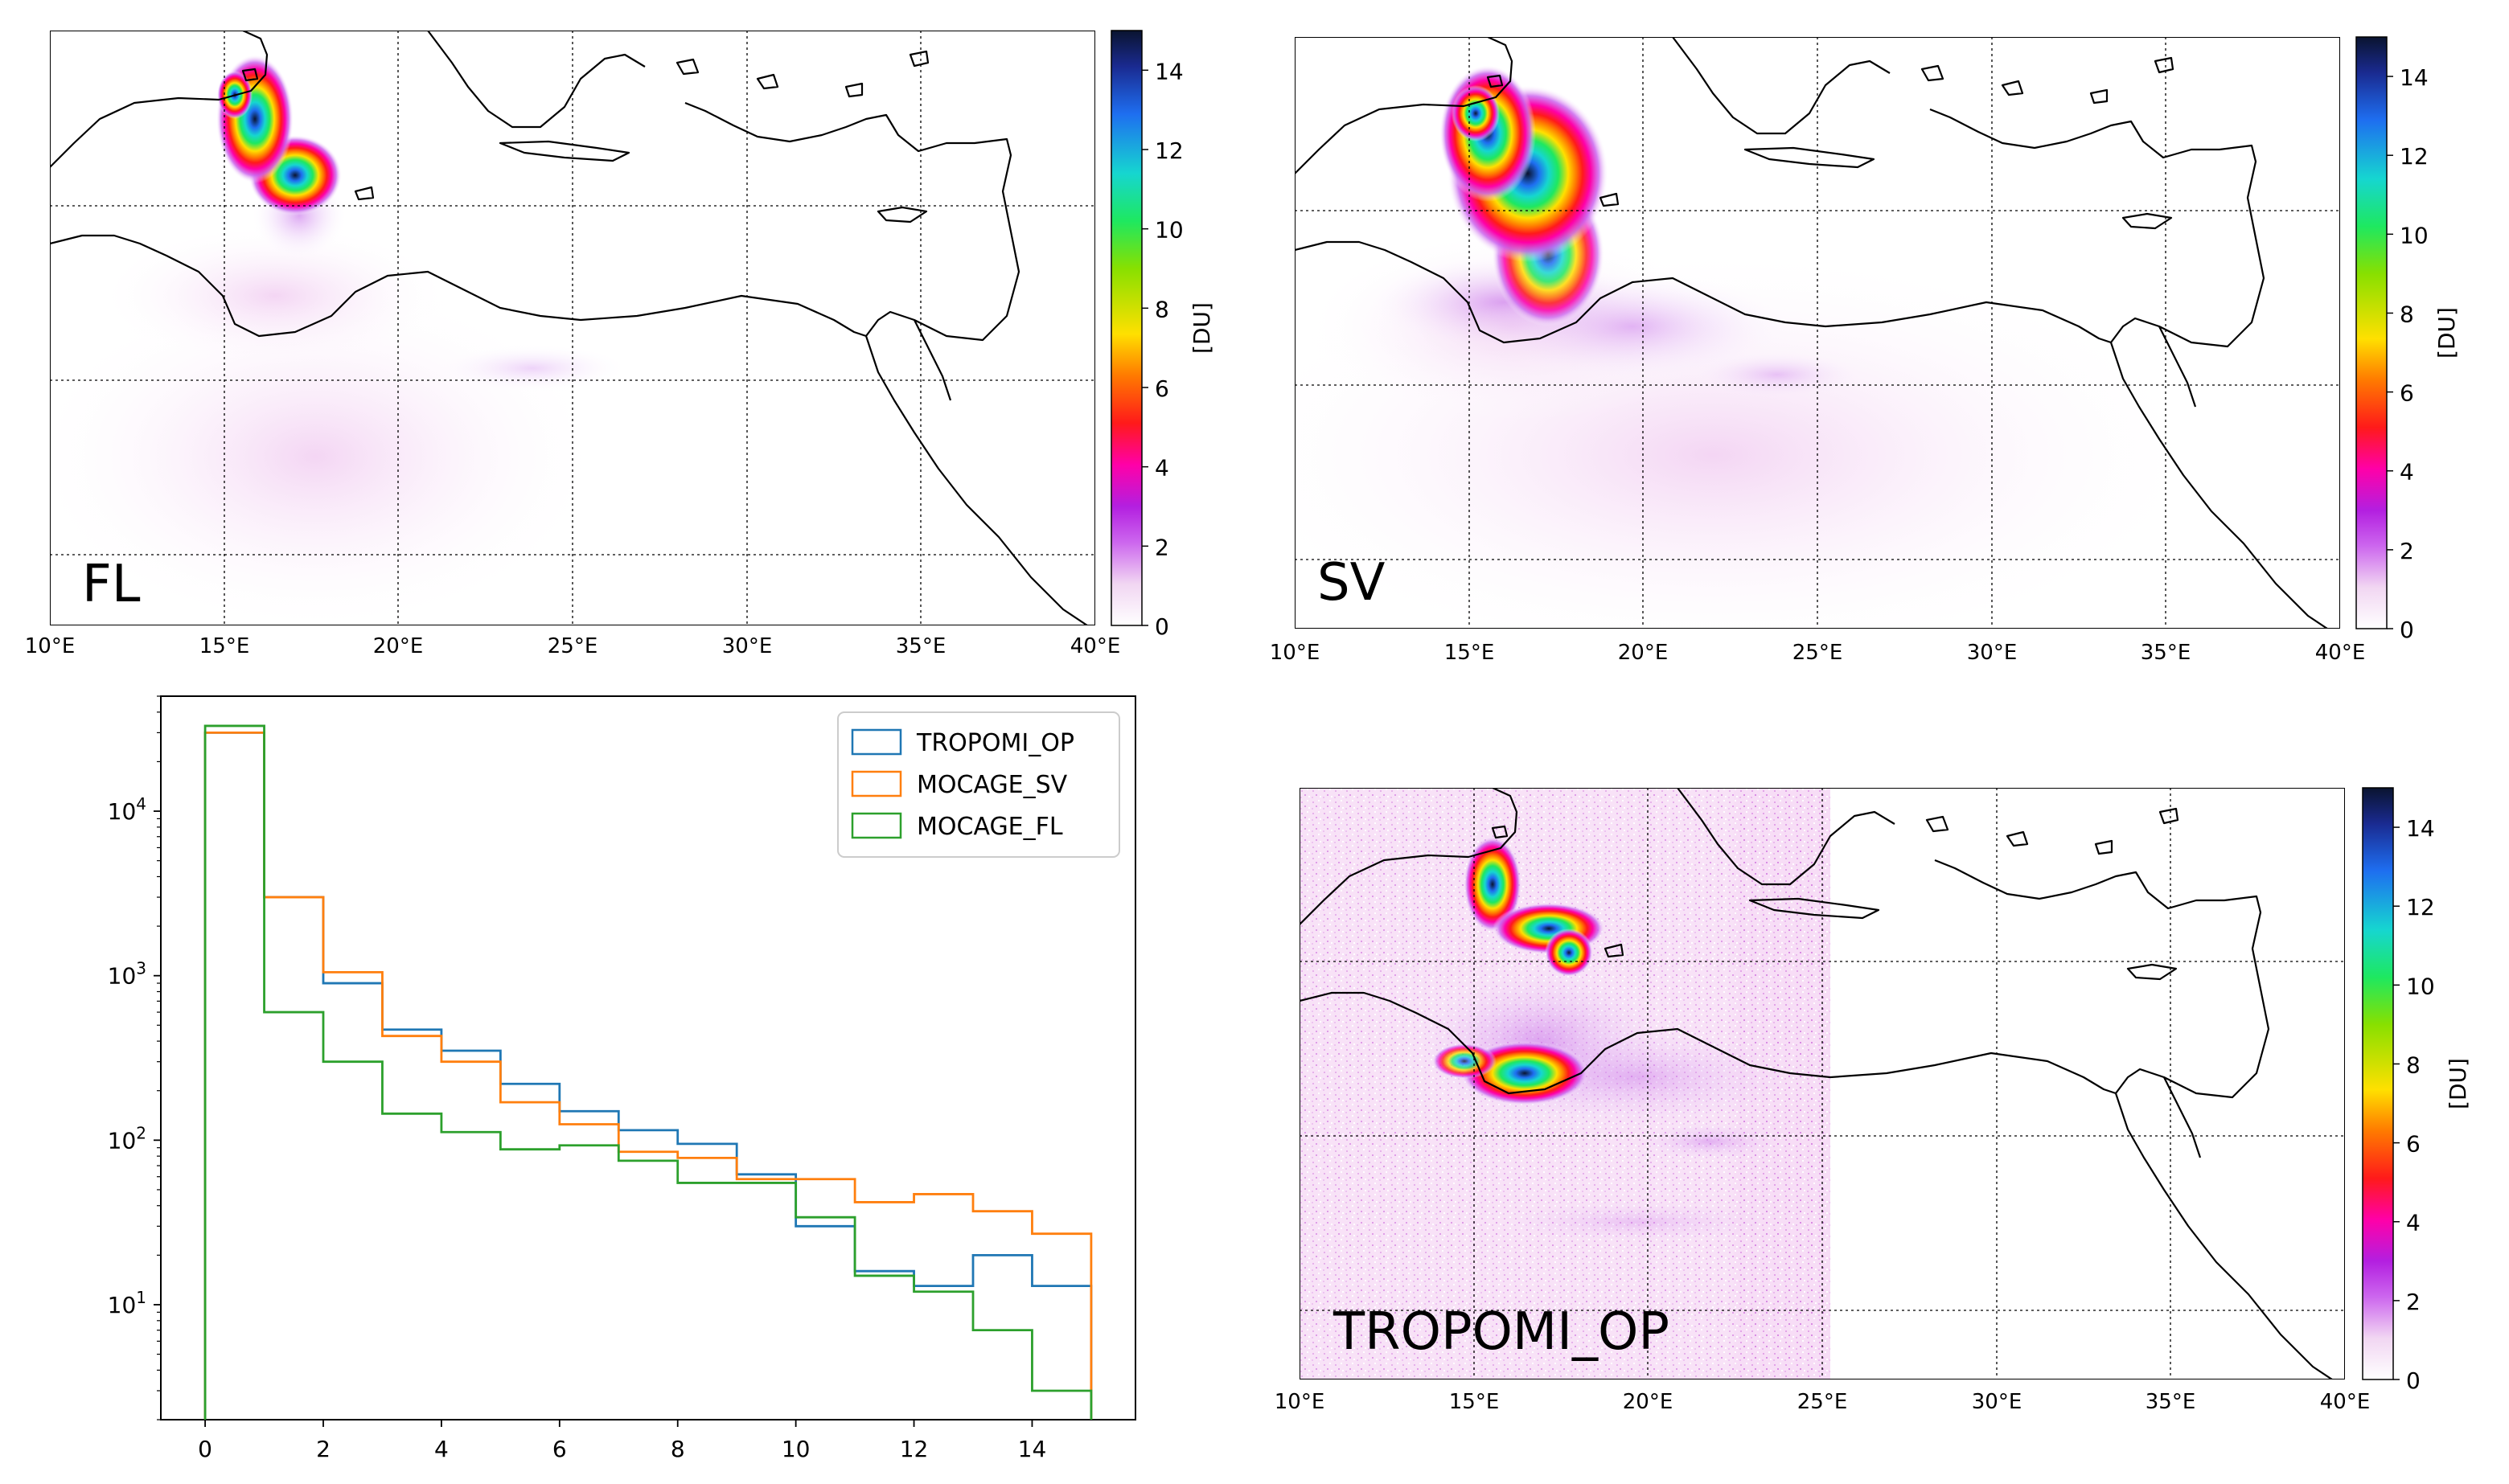 Image resolution: width=2509 pixels, height=1484 pixels. I want to click on legend-entry-tropomi-op: TROPOMI_OP, so click(963, 743).